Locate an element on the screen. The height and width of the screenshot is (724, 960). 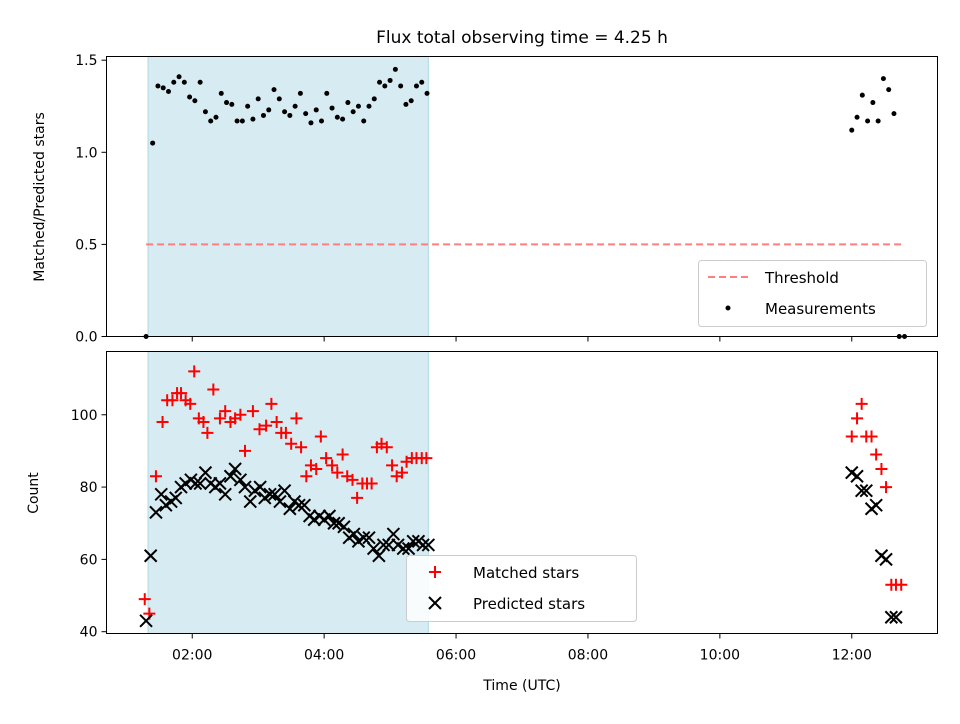
y-tick-label: 1.5 is located at coordinates (86, 61).